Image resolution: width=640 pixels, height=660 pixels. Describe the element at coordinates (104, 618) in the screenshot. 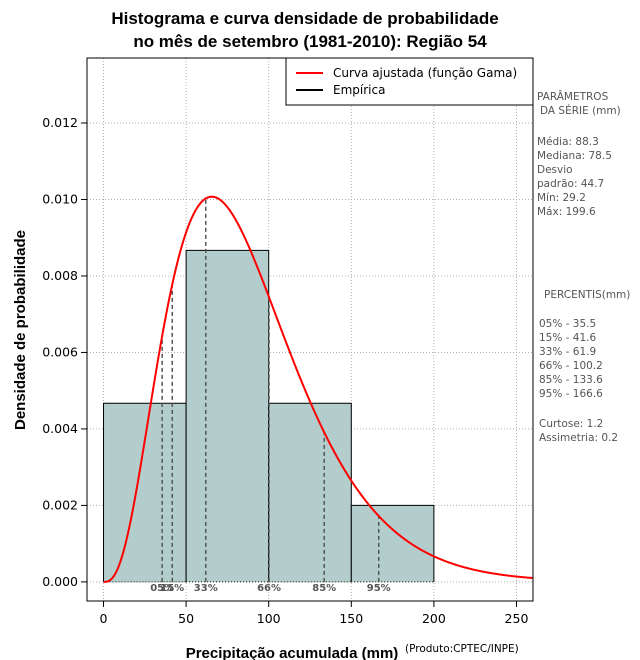

I see `x-tick-label: 0` at that location.